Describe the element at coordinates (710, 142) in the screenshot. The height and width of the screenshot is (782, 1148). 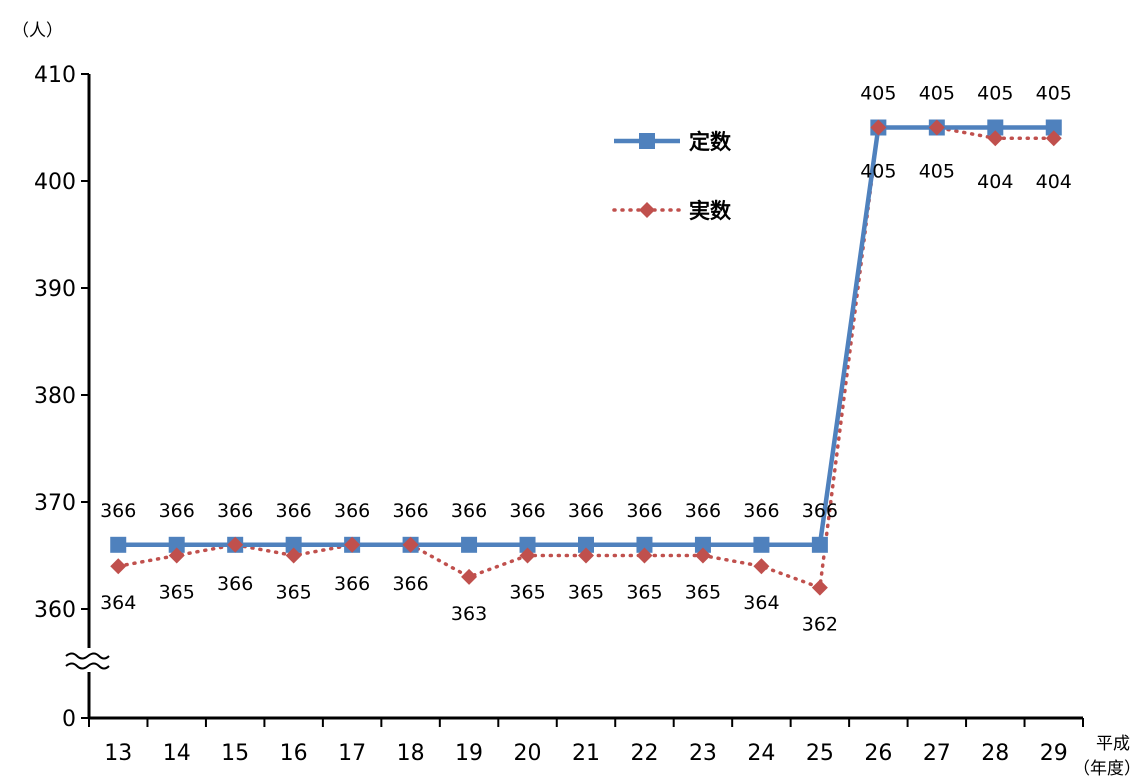
I see `legend-label-fixed: 定数` at that location.